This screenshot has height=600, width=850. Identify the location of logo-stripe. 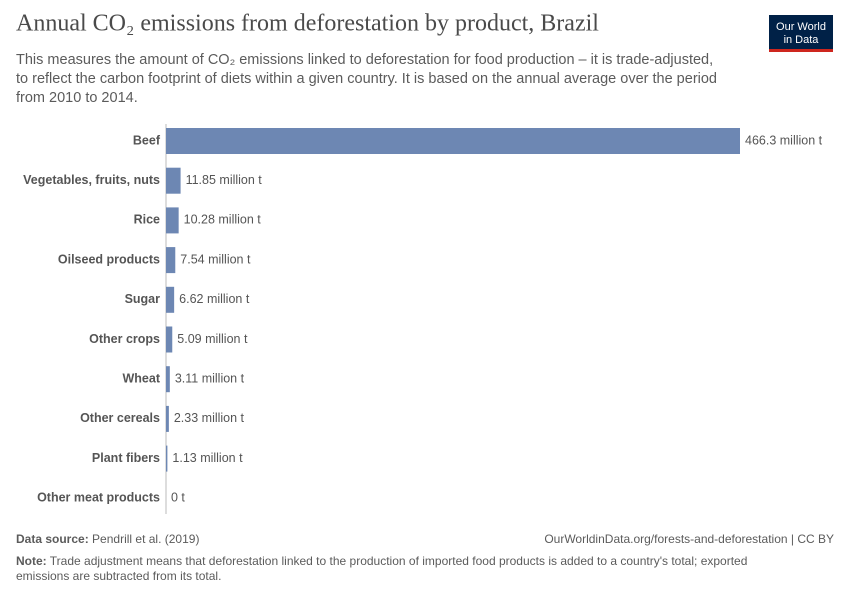
(801, 50).